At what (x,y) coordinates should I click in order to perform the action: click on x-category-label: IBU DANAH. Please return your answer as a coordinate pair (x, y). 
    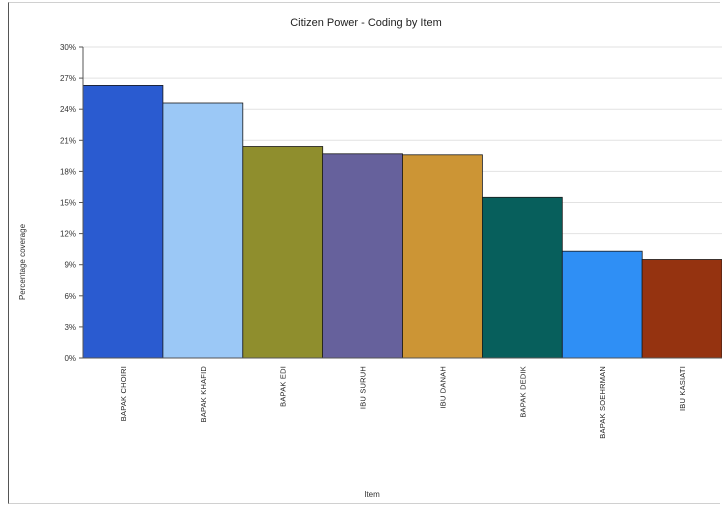
    Looking at the image, I should click on (442, 387).